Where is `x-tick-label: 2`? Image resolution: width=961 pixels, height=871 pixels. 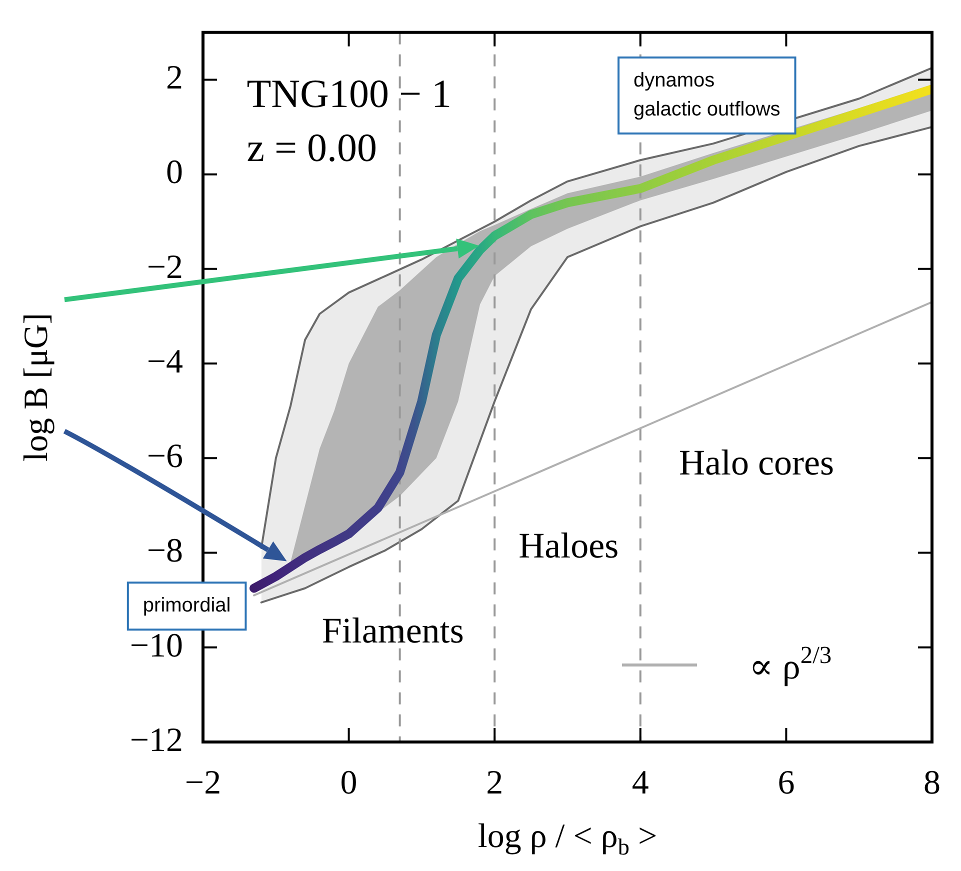 x-tick-label: 2 is located at coordinates (495, 783).